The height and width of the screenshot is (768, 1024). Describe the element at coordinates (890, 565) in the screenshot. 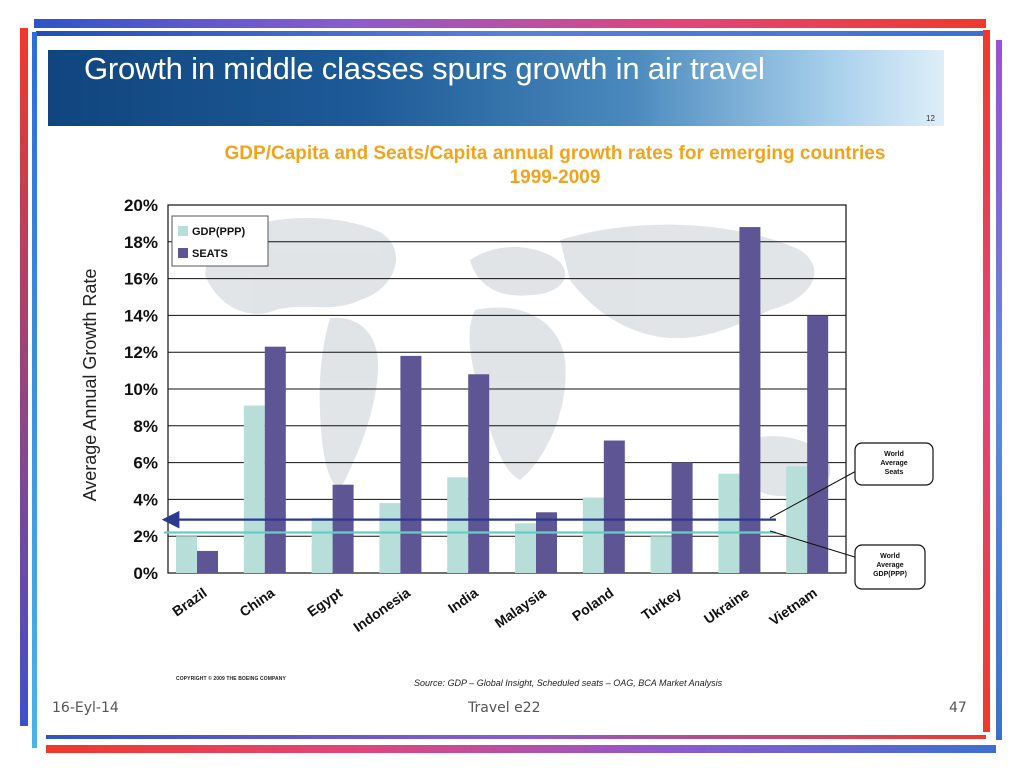

I see `callout-gdp-label: World Average GDP(PPP)` at that location.